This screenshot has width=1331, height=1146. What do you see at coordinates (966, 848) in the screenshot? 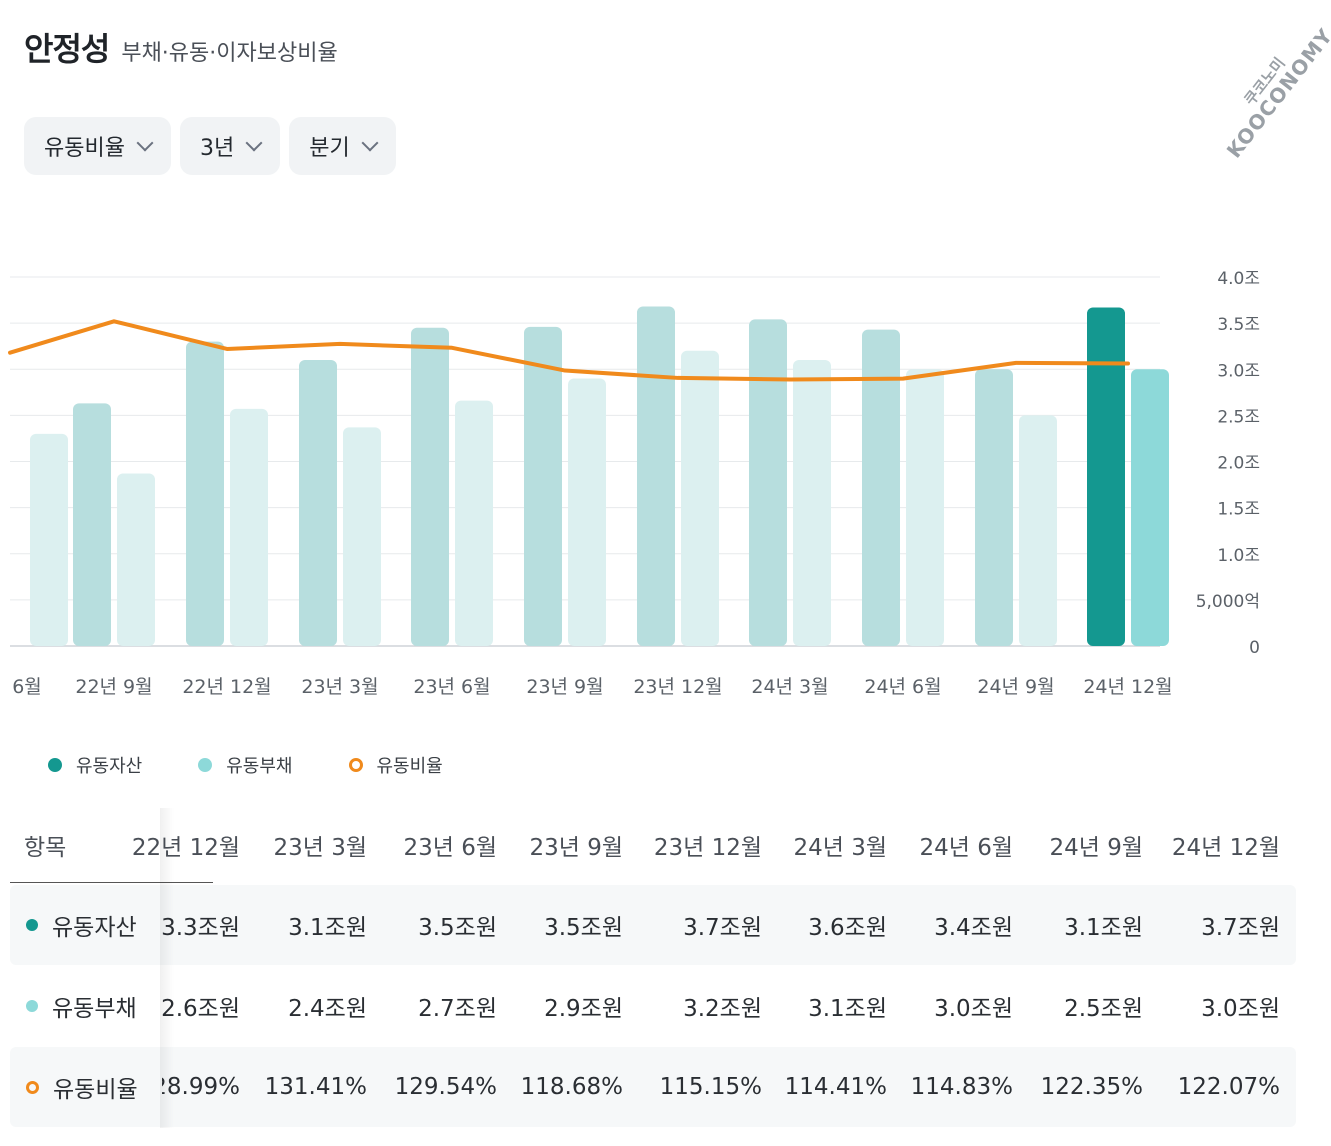
I see `table-column-header: 24년 6월` at bounding box center [966, 848].